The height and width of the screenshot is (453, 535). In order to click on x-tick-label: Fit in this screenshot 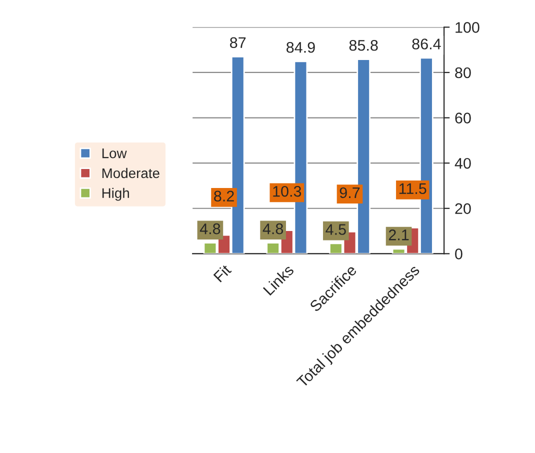, I will do `click(222, 272)`.